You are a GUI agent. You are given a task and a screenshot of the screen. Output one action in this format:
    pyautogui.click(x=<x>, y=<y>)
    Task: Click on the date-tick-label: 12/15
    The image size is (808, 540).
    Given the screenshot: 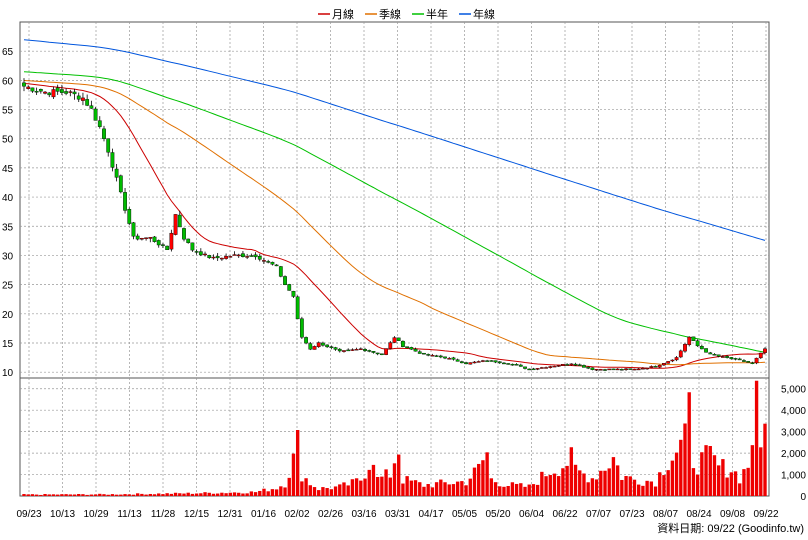 What is the action you would take?
    pyautogui.click(x=196, y=514)
    